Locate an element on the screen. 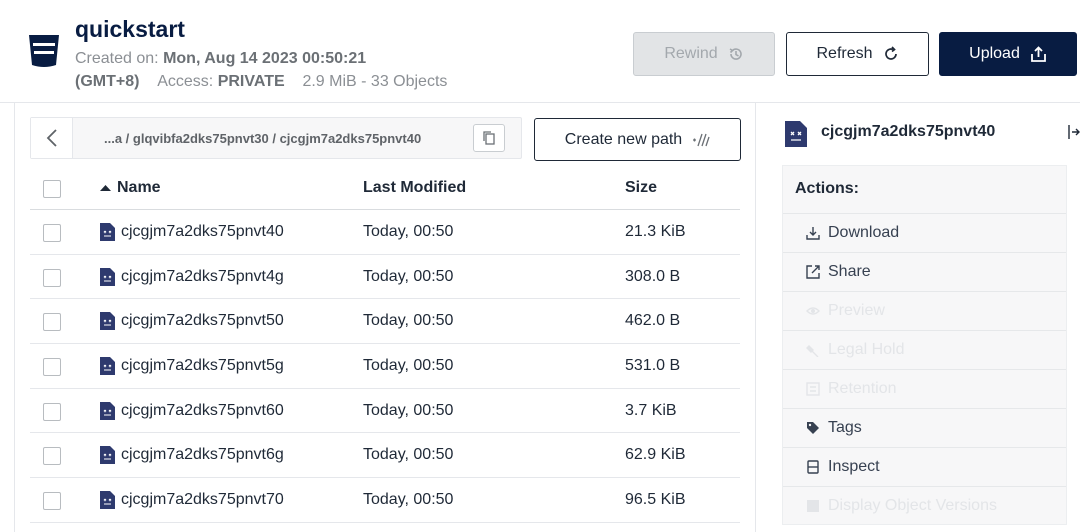  tags-action: Tags is located at coordinates (924, 427).